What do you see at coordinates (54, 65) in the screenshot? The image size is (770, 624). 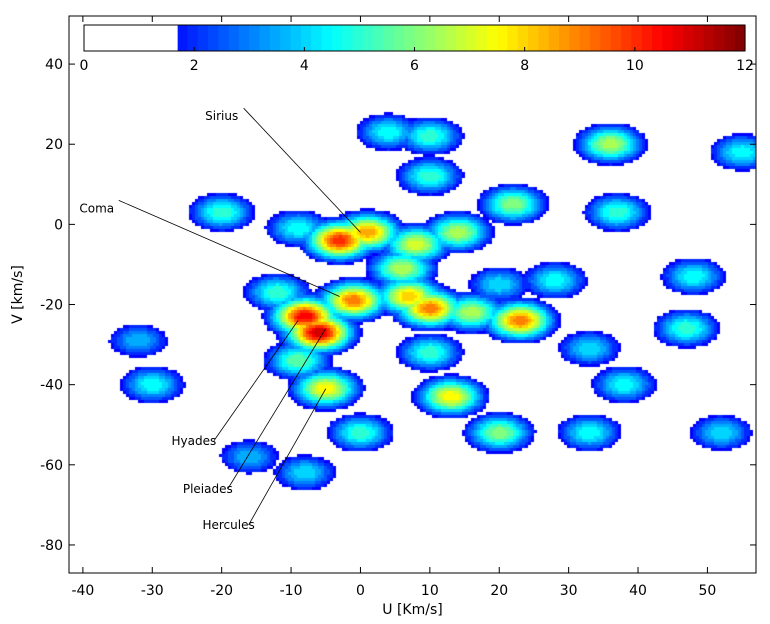 I see `y-tick-label: 40` at bounding box center [54, 65].